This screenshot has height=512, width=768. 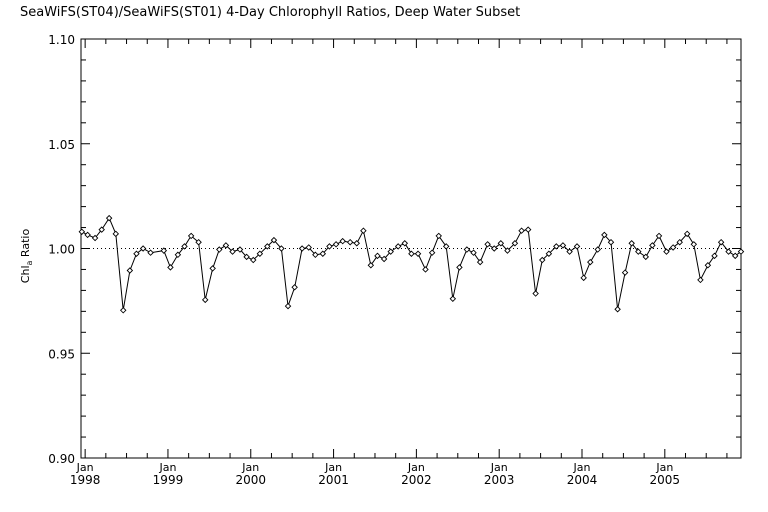 What do you see at coordinates (168, 480) in the screenshot?
I see `x-tick-year-label: 1999` at bounding box center [168, 480].